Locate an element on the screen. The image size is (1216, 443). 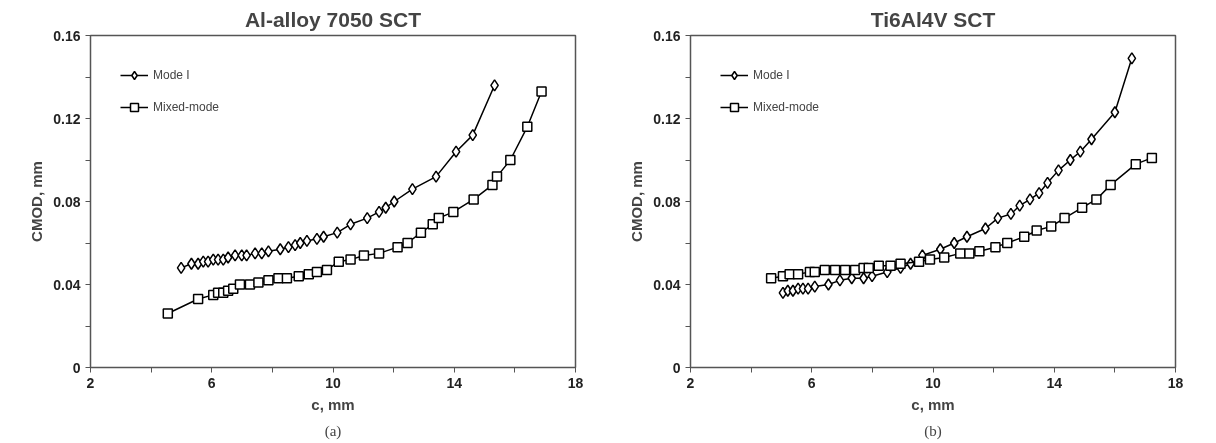
text: (a) is located at coordinates (333, 431).